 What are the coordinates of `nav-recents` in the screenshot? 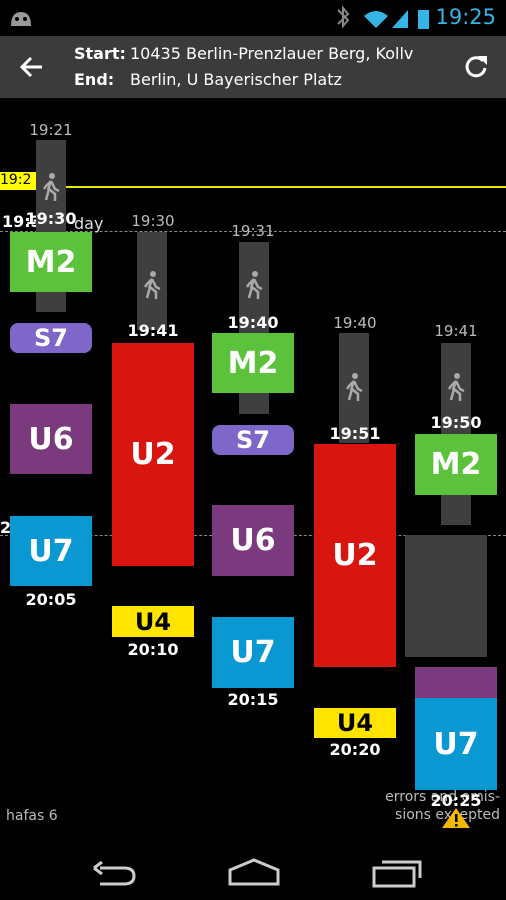 It's located at (397, 872).